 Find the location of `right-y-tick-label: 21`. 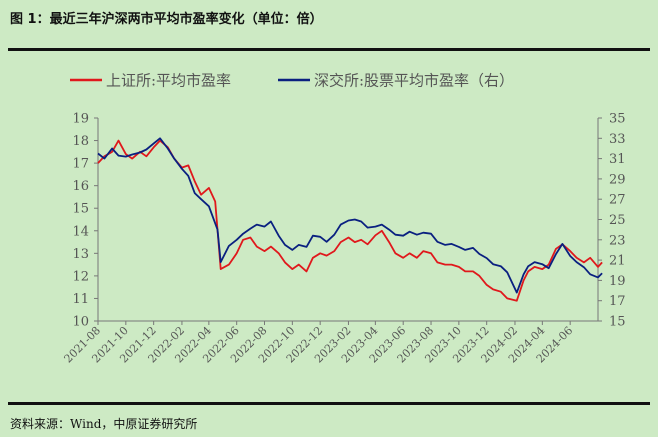

right-y-tick-label: 21 is located at coordinates (617, 261).